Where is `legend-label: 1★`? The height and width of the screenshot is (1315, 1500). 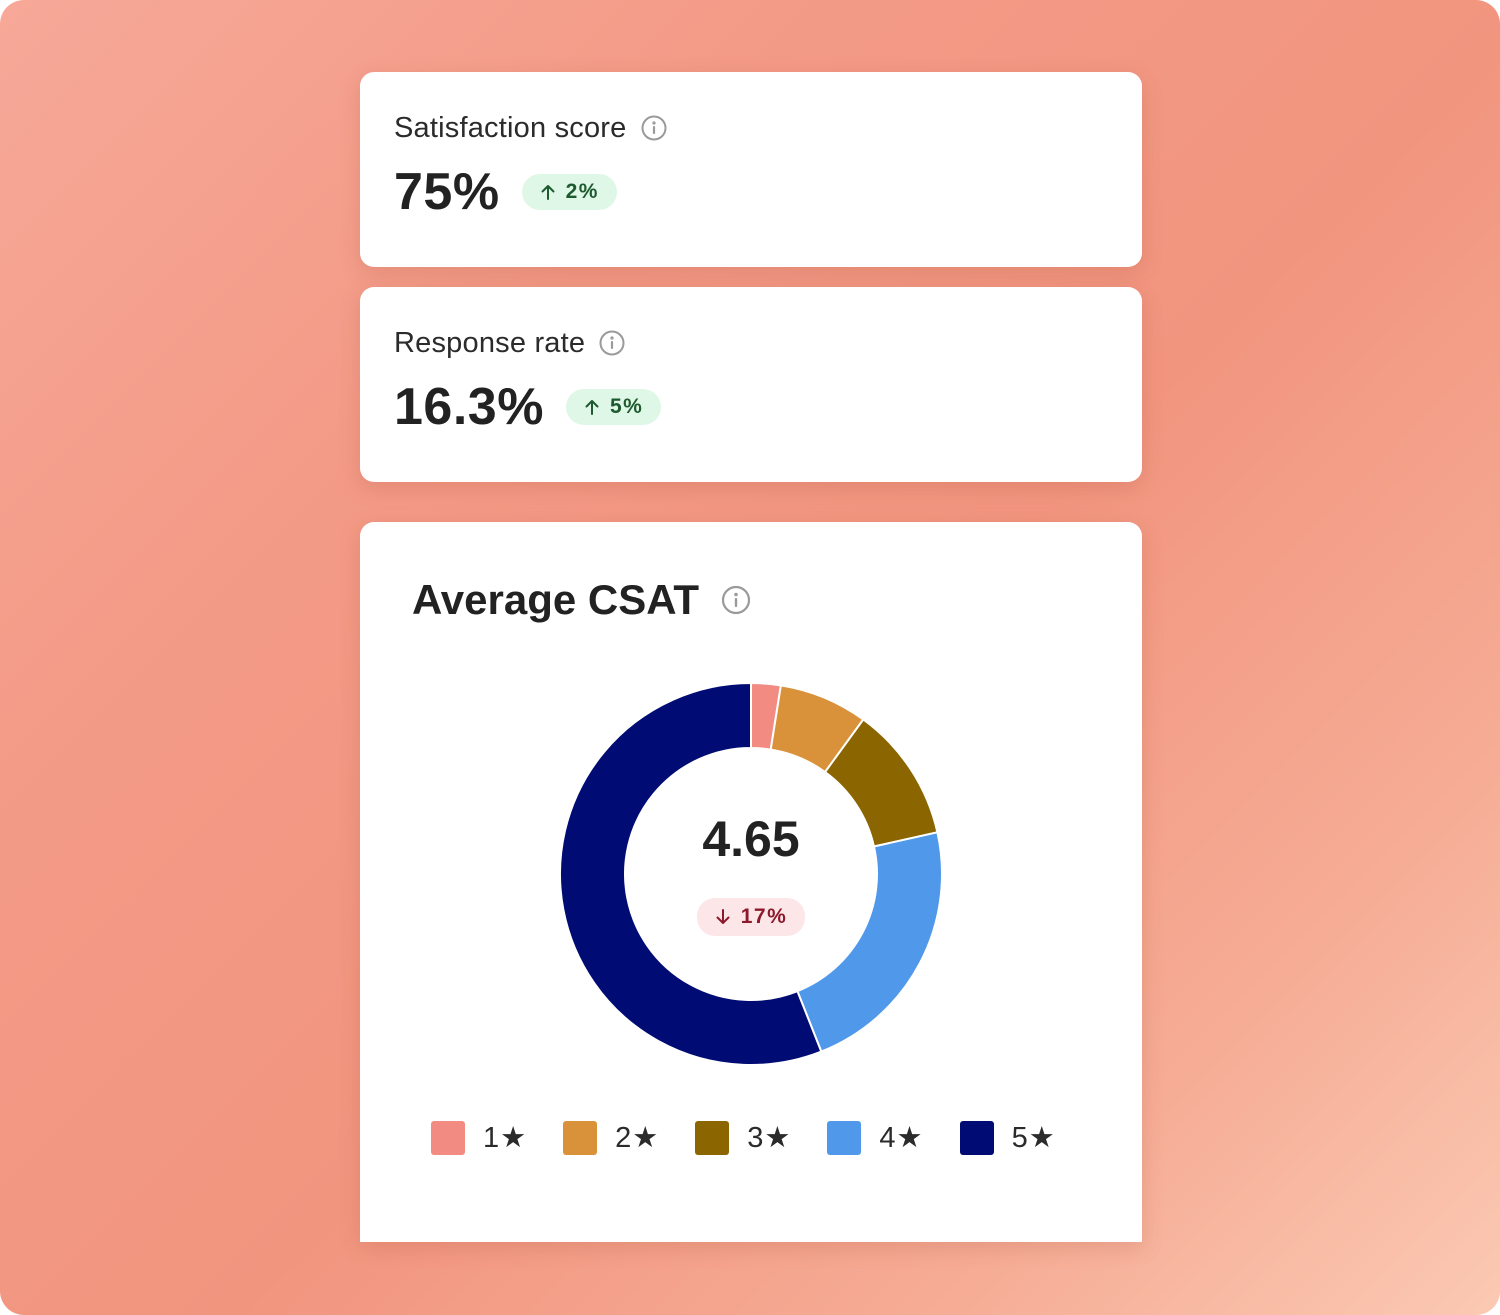
legend-label: 1★ is located at coordinates (505, 1138).